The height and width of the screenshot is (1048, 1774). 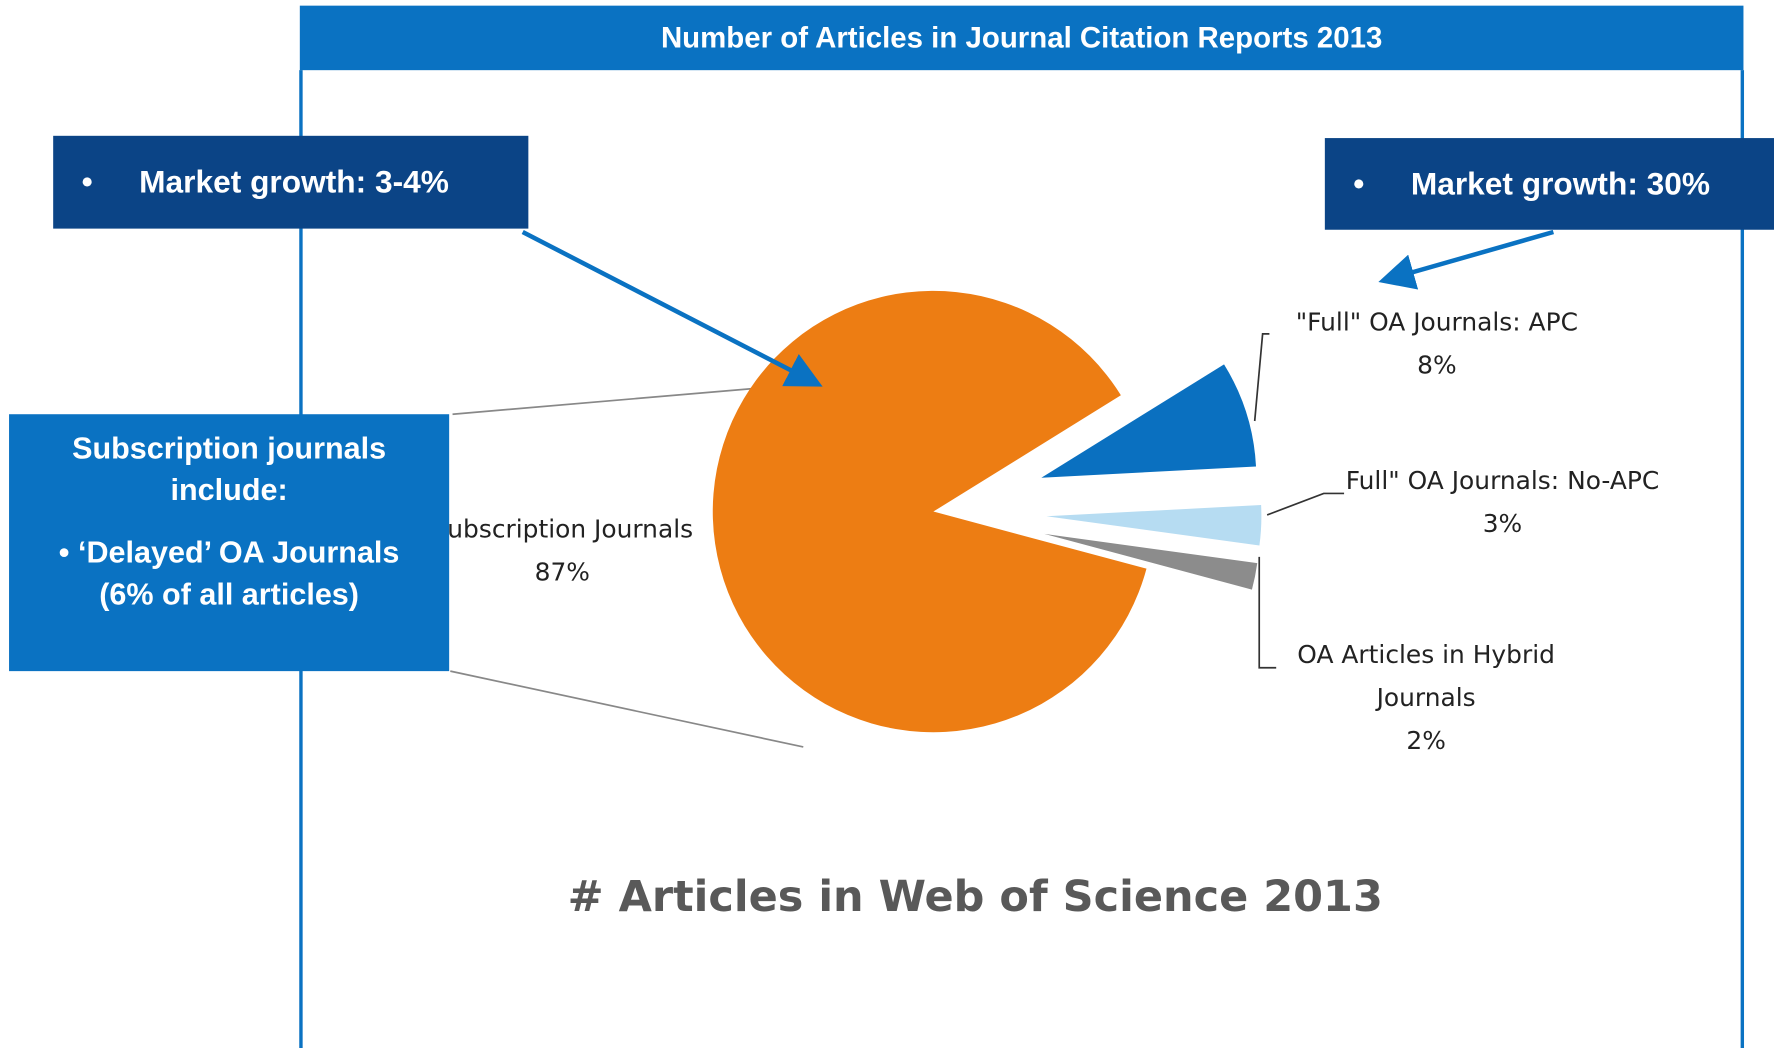 What do you see at coordinates (1426, 677) in the screenshot?
I see `slice-name: OA Articles in Hybrid Journals` at bounding box center [1426, 677].